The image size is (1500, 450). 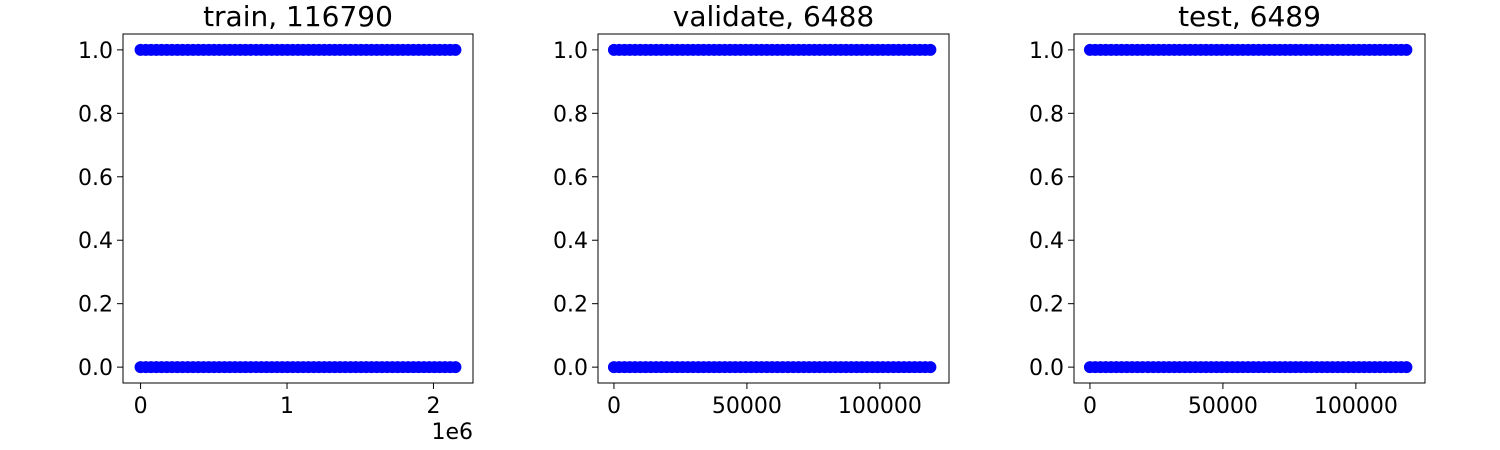 What do you see at coordinates (298, 16) in the screenshot?
I see `chart-title: train, 116790` at bounding box center [298, 16].